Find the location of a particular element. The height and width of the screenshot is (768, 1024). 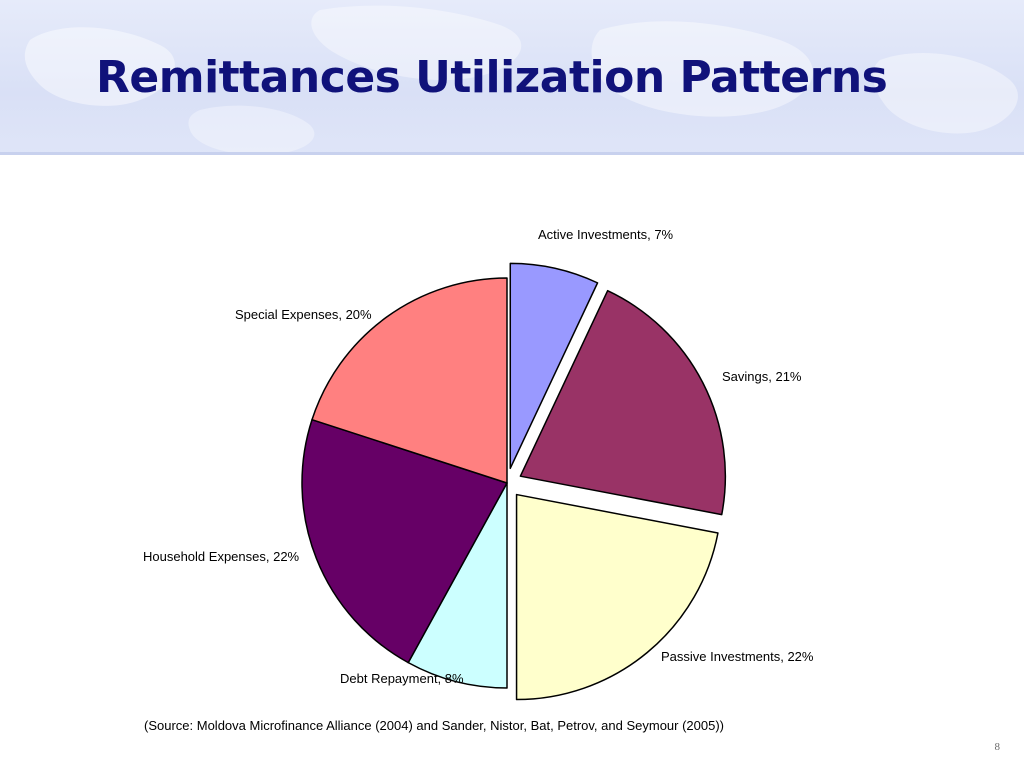

header-divider is located at coordinates (512, 153).